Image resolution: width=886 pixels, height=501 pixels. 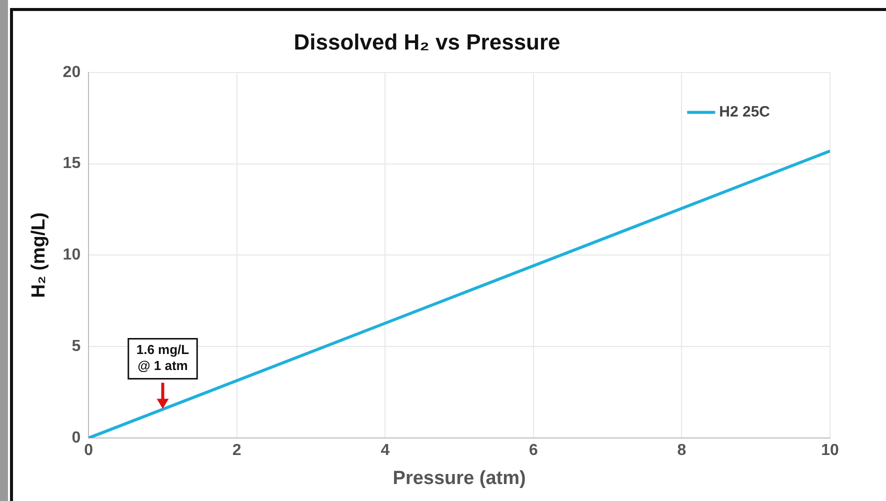 What do you see at coordinates (830, 451) in the screenshot?
I see `x-tick-label: 10` at bounding box center [830, 451].